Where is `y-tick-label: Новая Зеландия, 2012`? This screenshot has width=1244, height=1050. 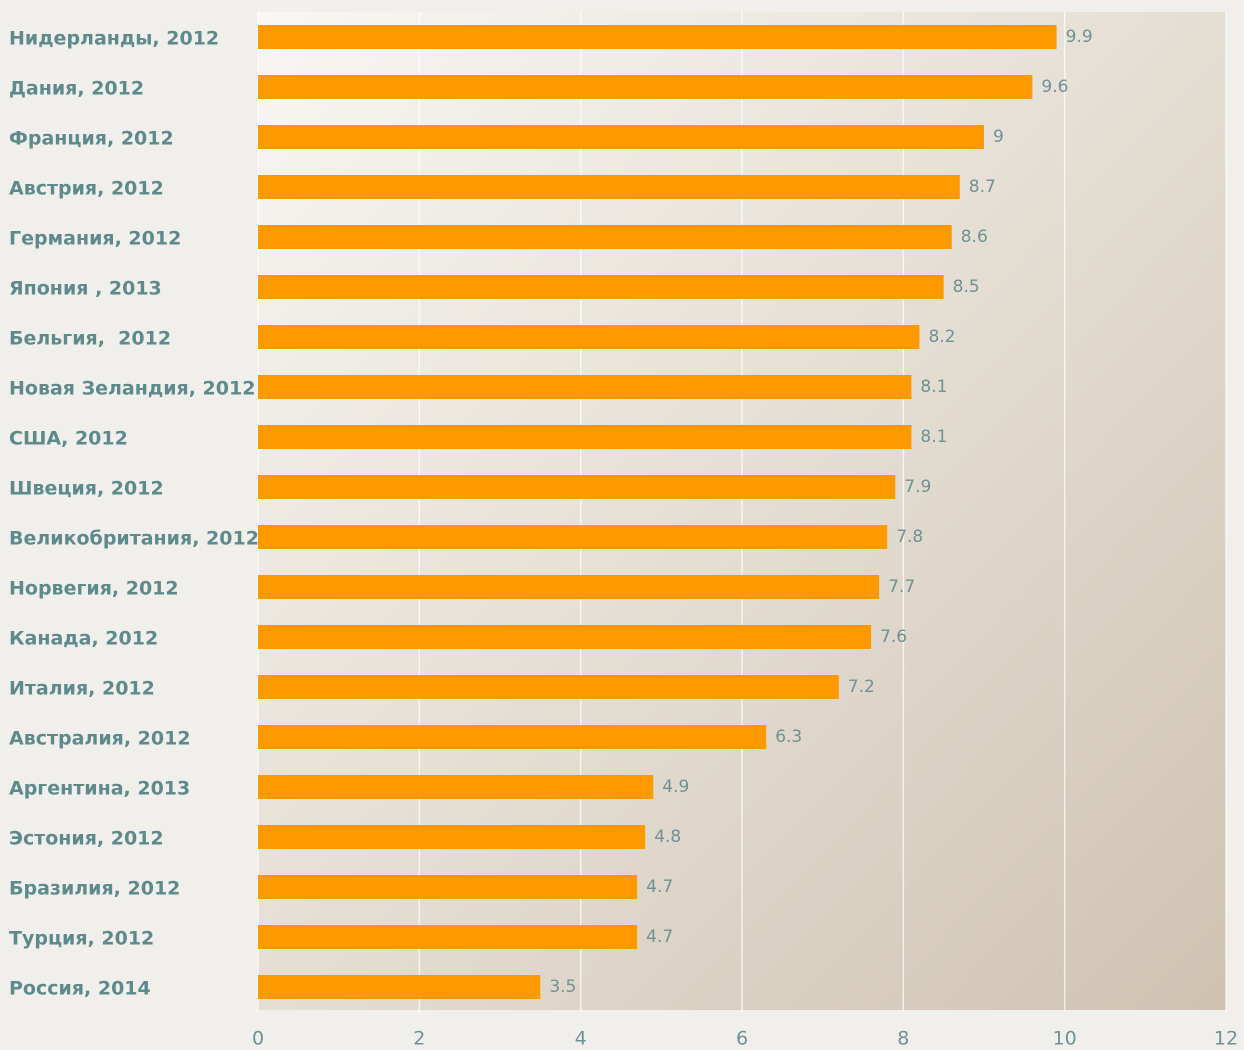
y-tick-label: Новая Зеландия, 2012 is located at coordinates (132, 389).